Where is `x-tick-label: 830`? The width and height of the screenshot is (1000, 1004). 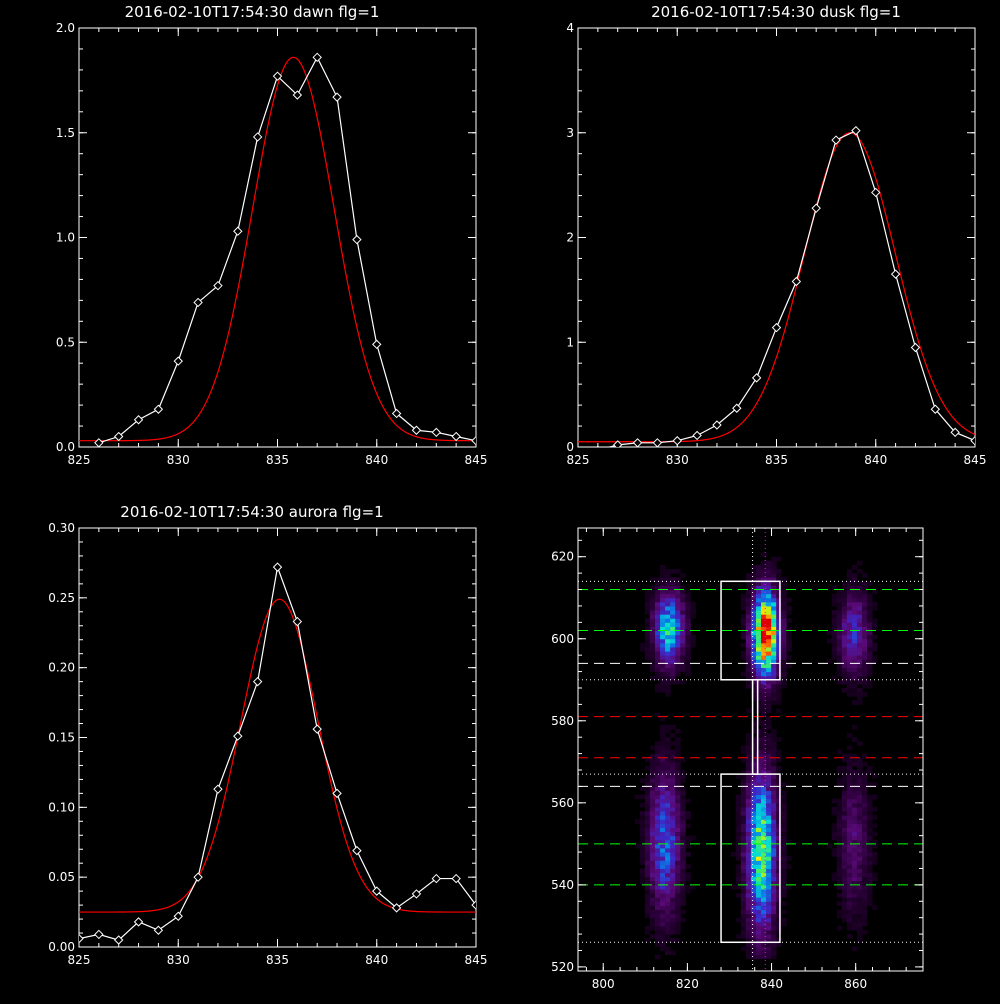
x-tick-label: 830 is located at coordinates (178, 460).